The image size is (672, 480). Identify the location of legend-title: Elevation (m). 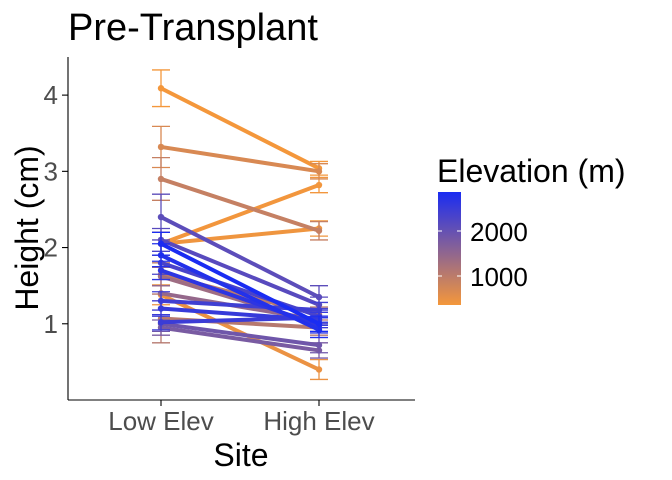
(531, 171).